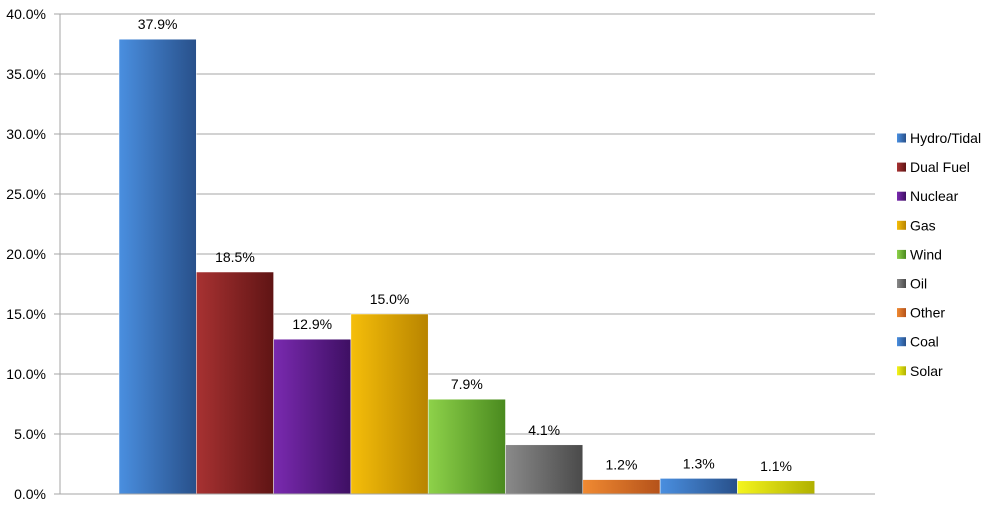 The image size is (1000, 507). Describe the element at coordinates (312, 416) in the screenshot. I see `bar-nuclear` at that location.